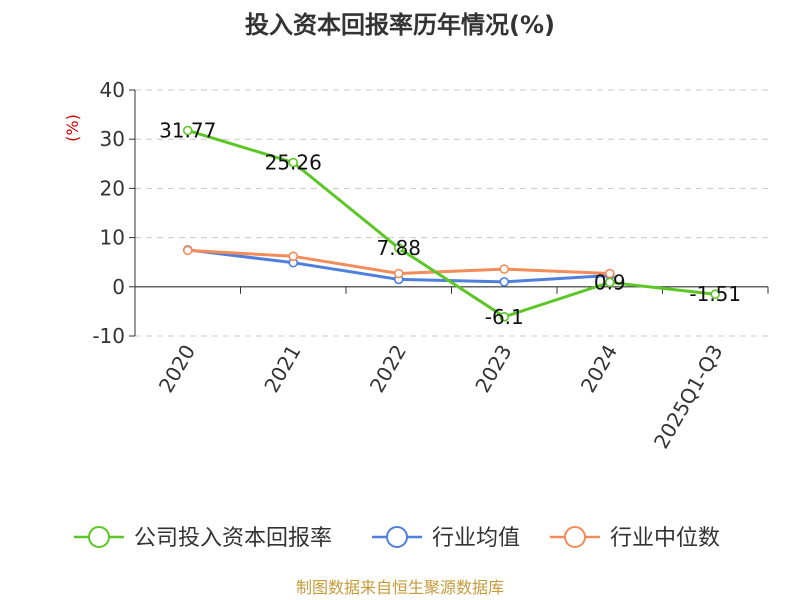 The image size is (800, 600). I want to click on legend-label: 公司投入资本回报率, so click(233, 538).